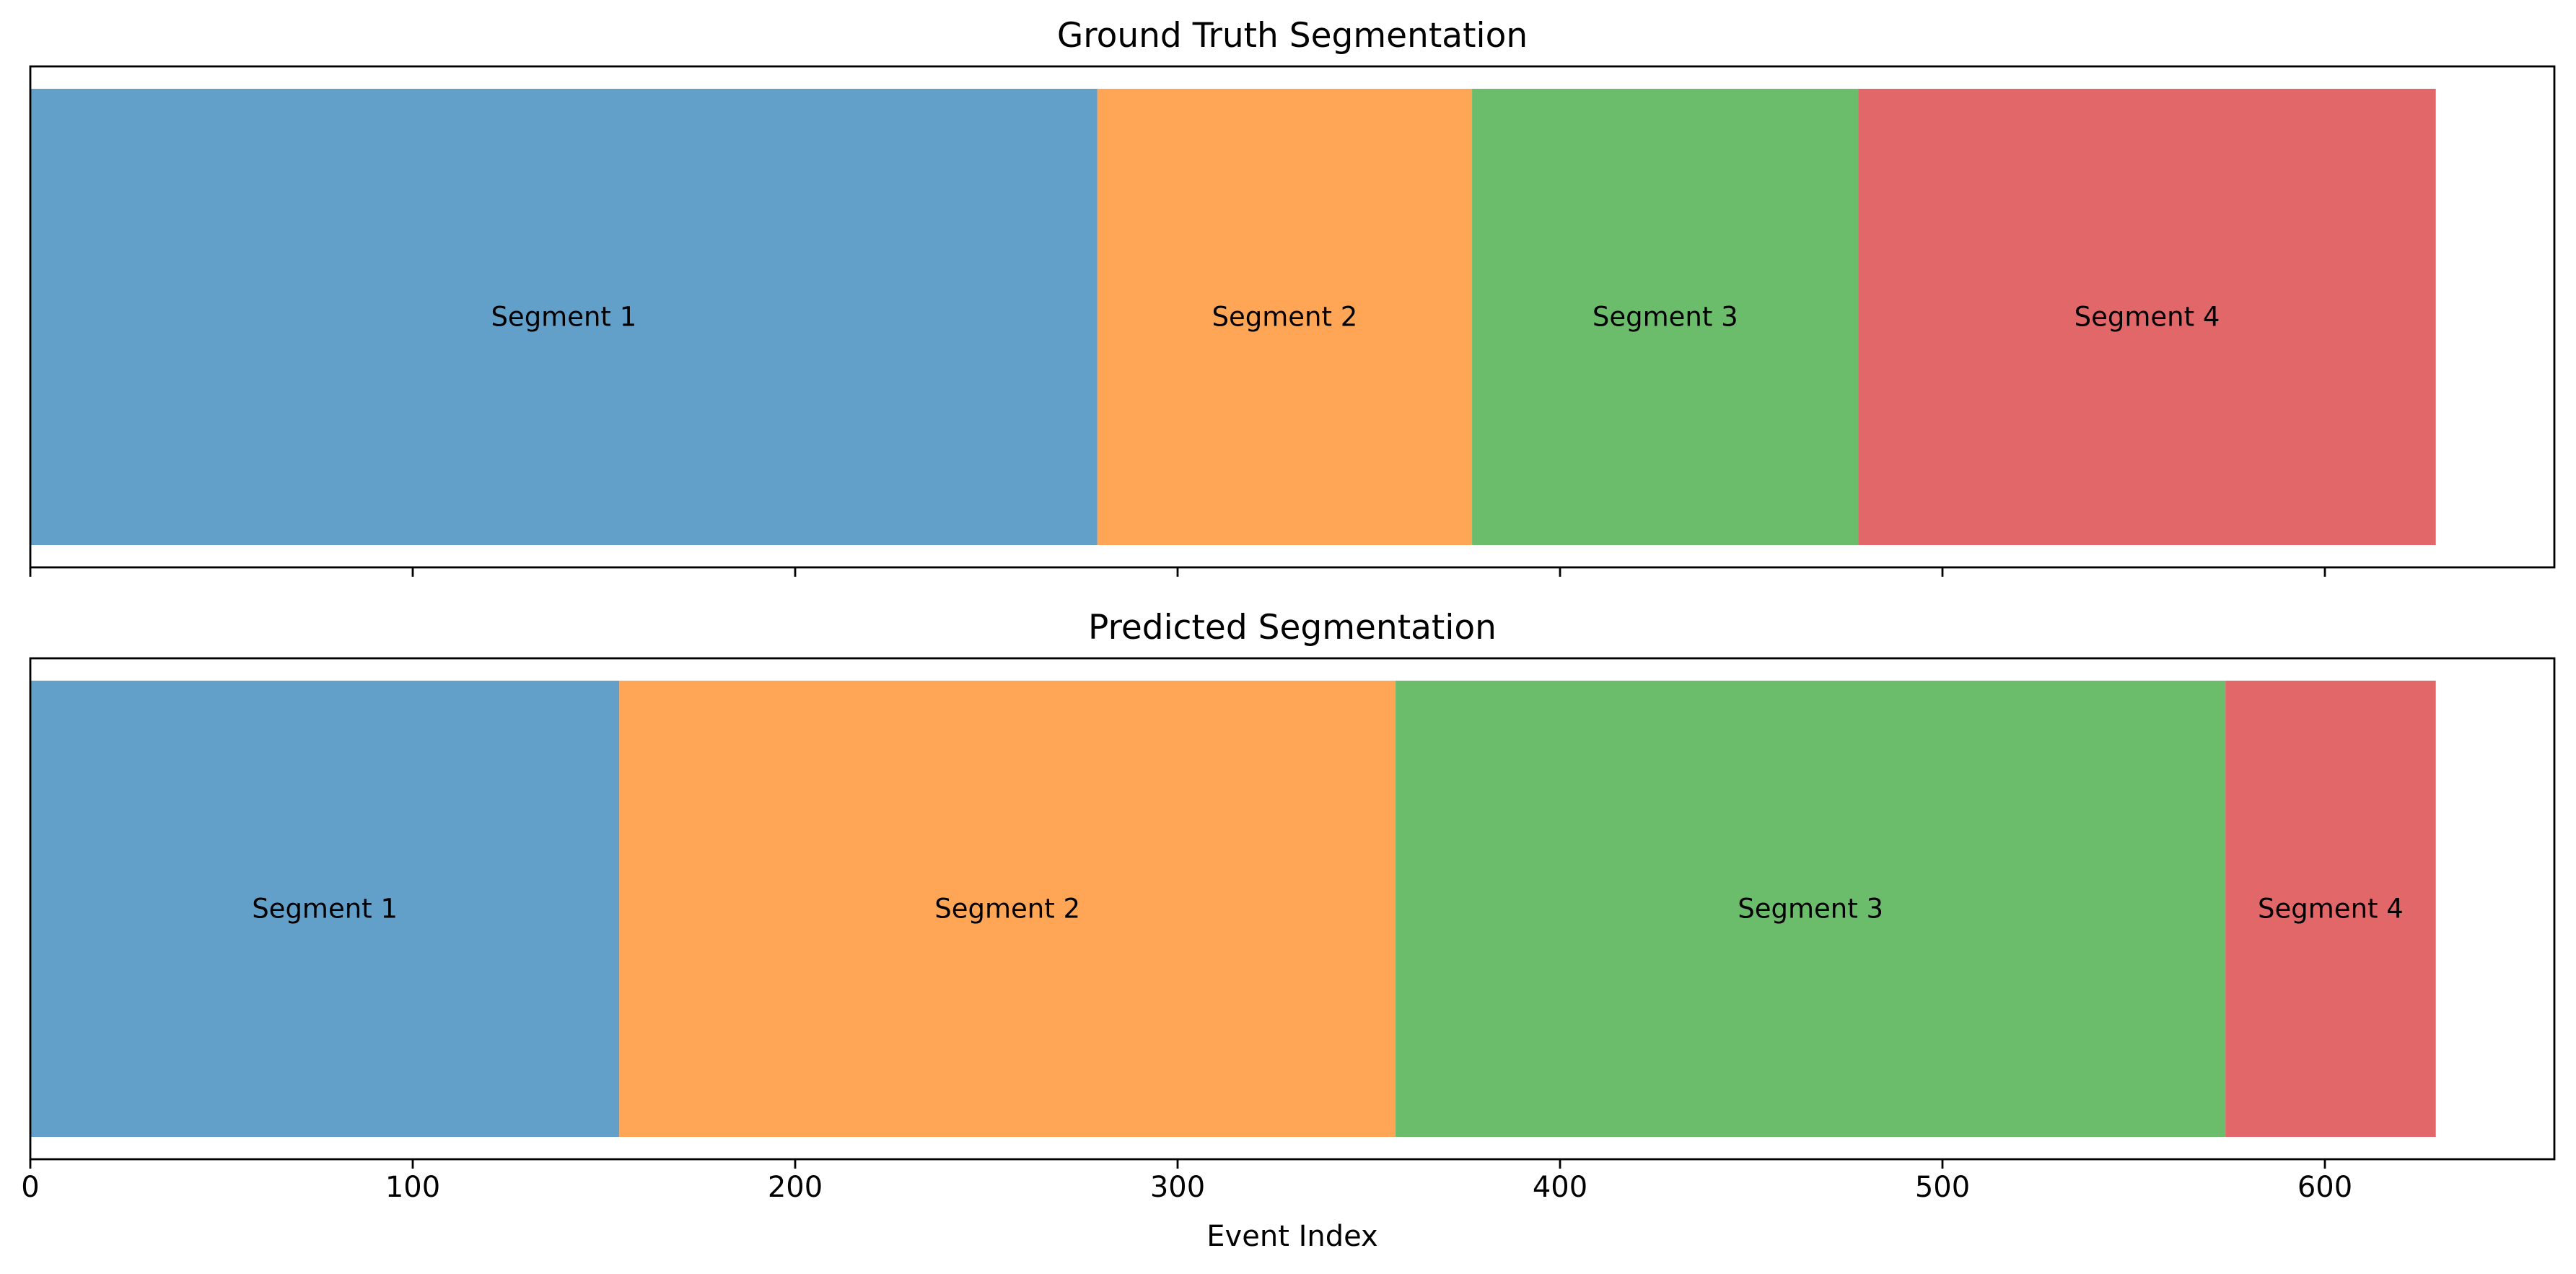 This screenshot has width=2576, height=1274. I want to click on predicted-x-ticks: 0 100 200 300 400 500 600, so click(1186, 1181).